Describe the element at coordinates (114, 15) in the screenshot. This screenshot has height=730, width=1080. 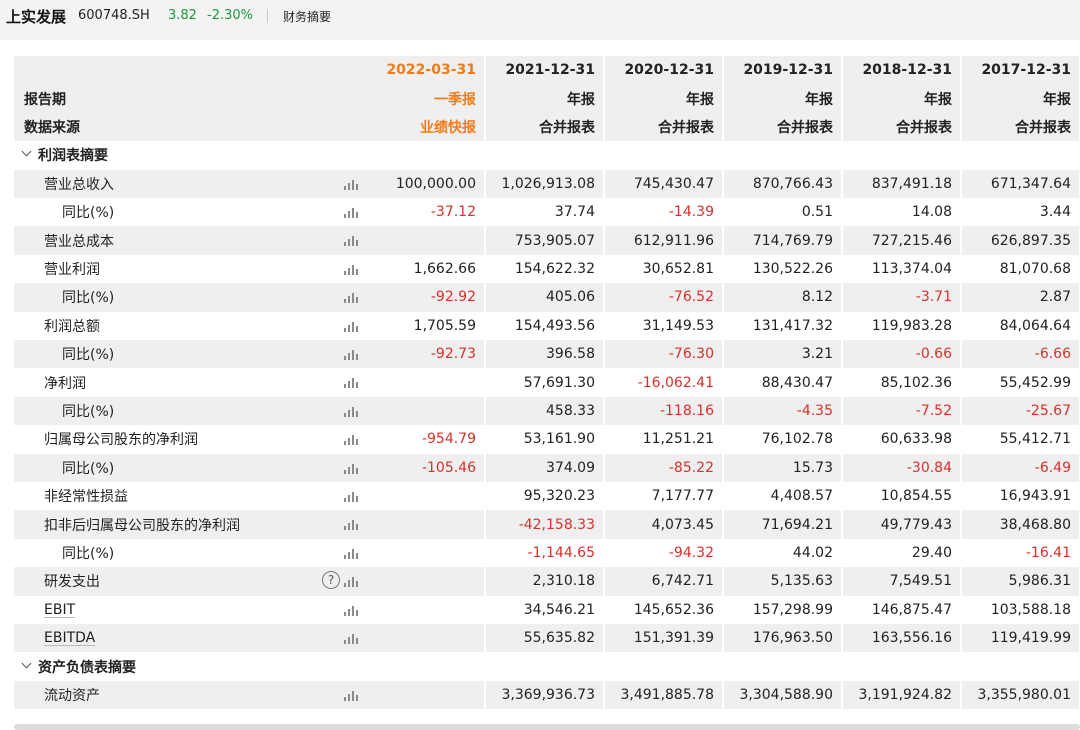
I see `stock-code: 600748.SH` at that location.